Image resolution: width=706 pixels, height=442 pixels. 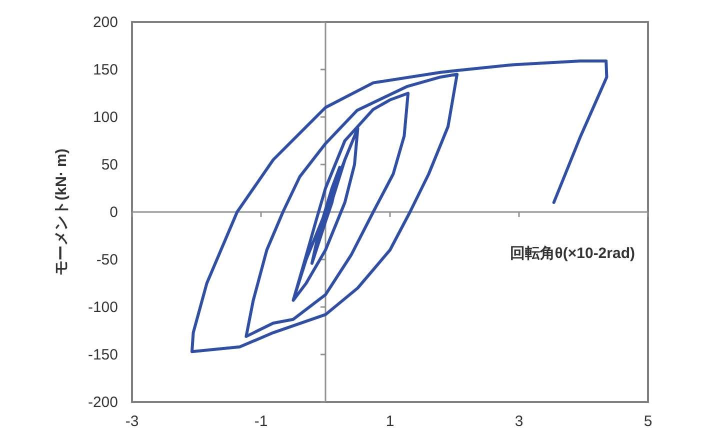 I want to click on y-axis-title: モーメント(kN· m), so click(x=61, y=212).